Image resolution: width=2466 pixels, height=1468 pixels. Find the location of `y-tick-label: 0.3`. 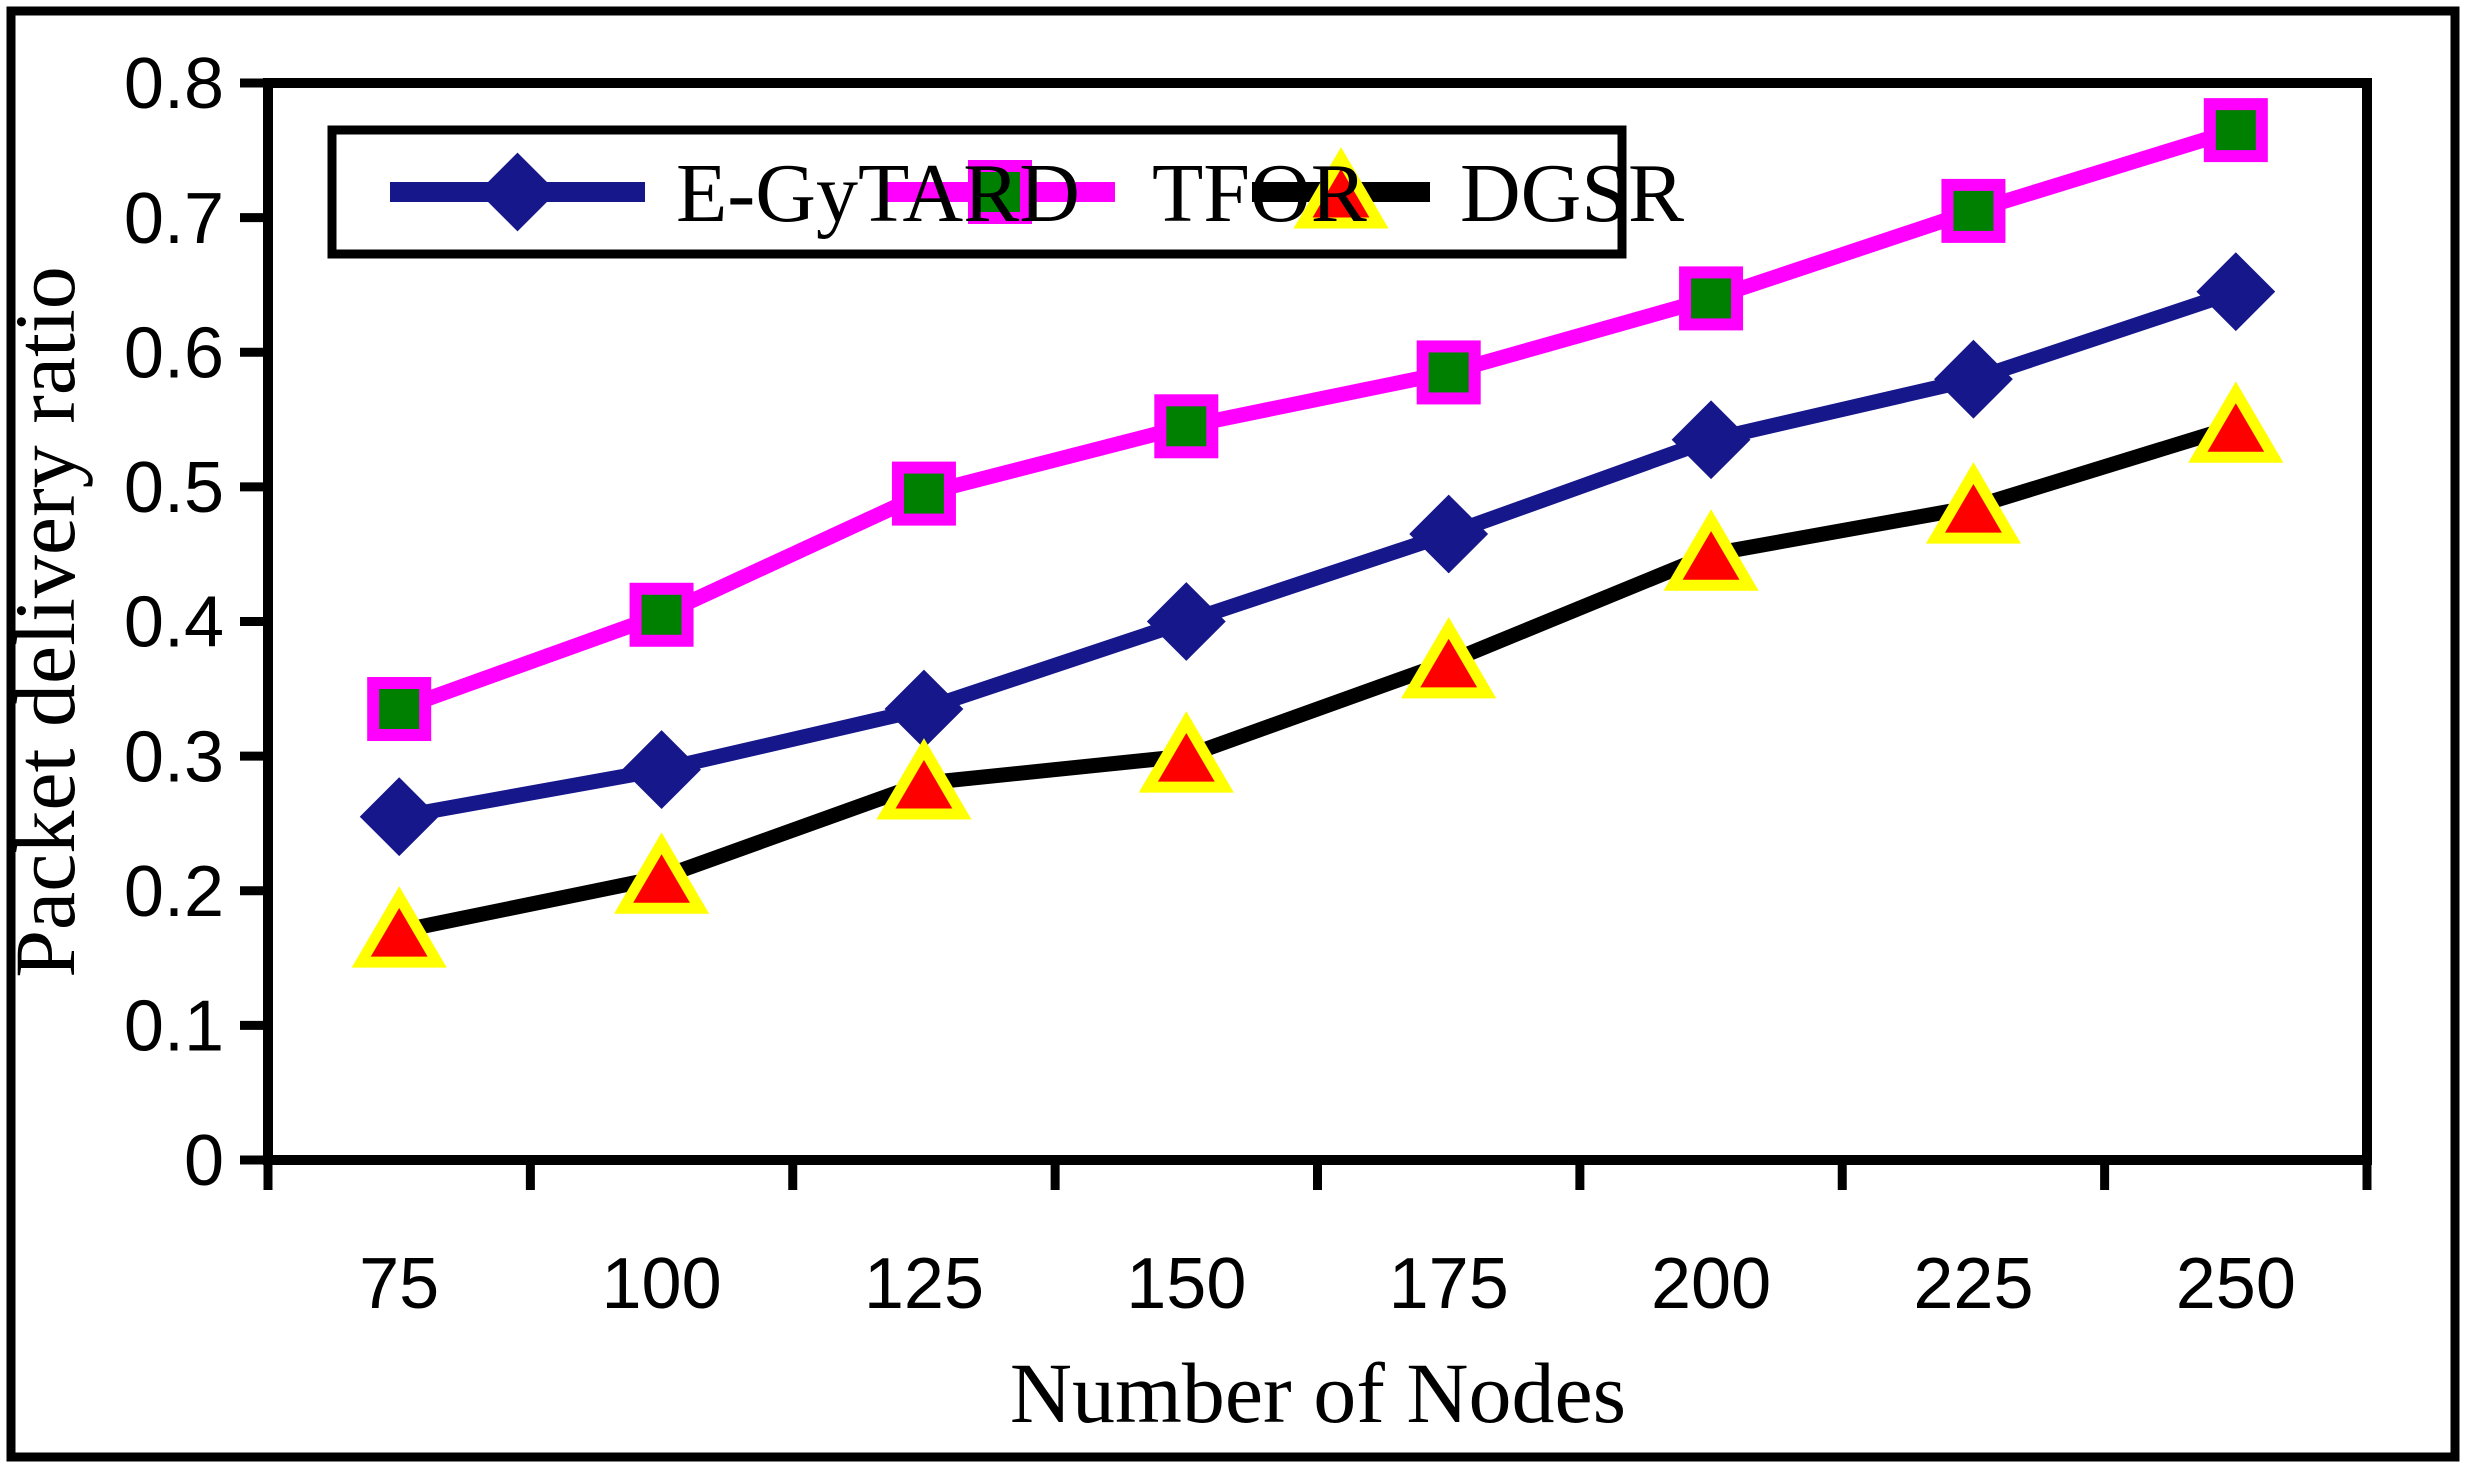

y-tick-label: 0.3 is located at coordinates (174, 757).